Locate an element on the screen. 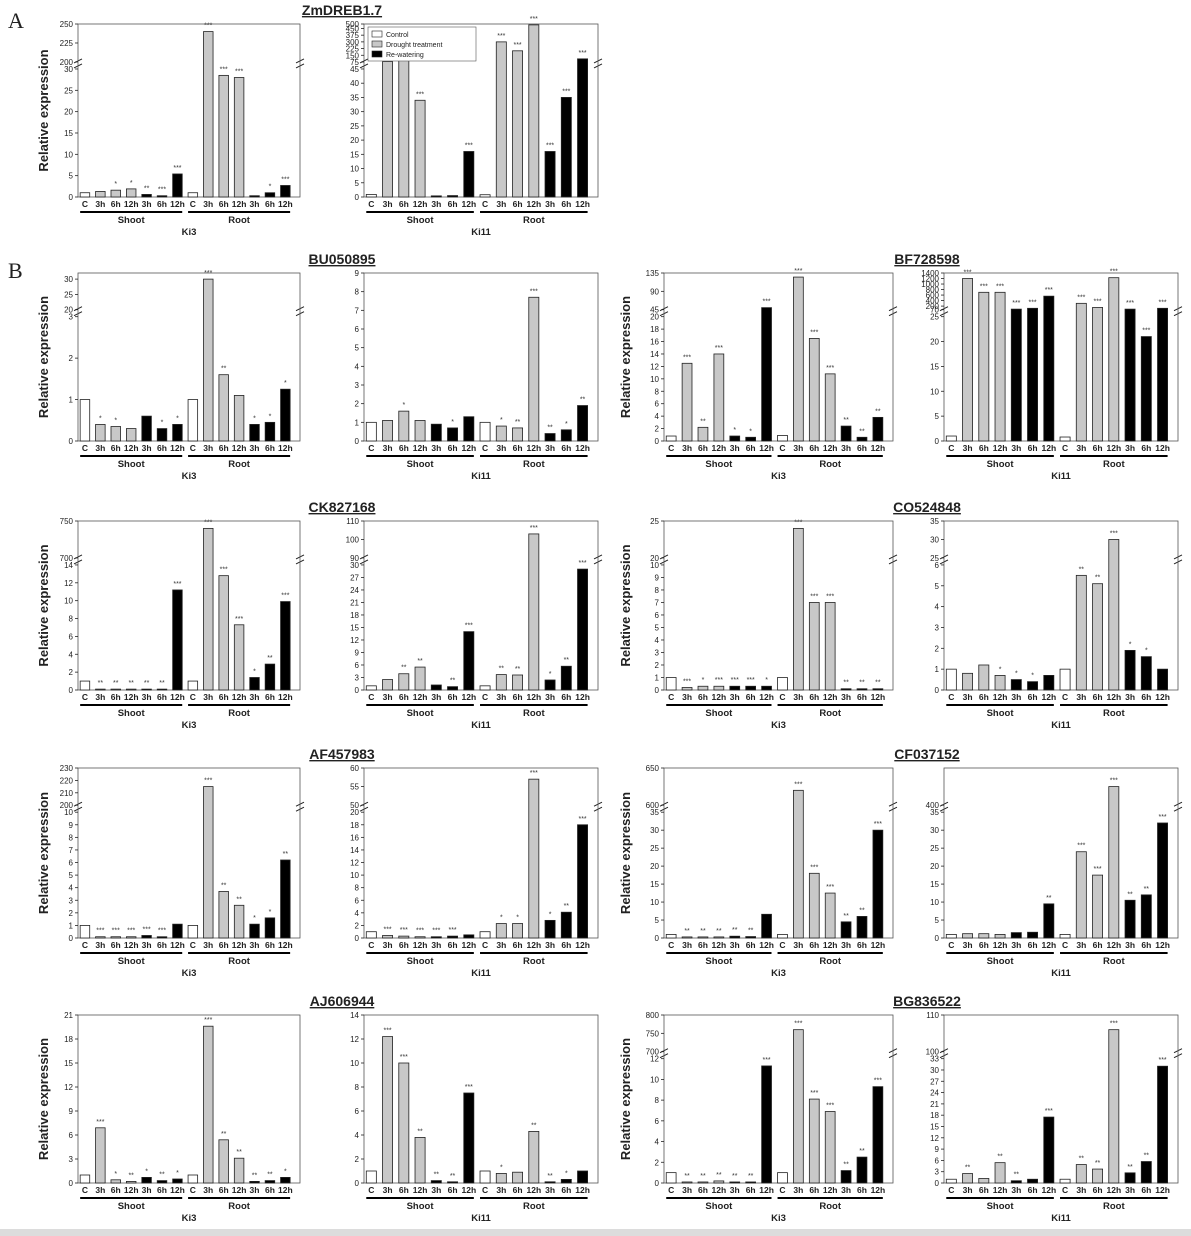  y-tick-label: 150 is located at coordinates (353, 55).